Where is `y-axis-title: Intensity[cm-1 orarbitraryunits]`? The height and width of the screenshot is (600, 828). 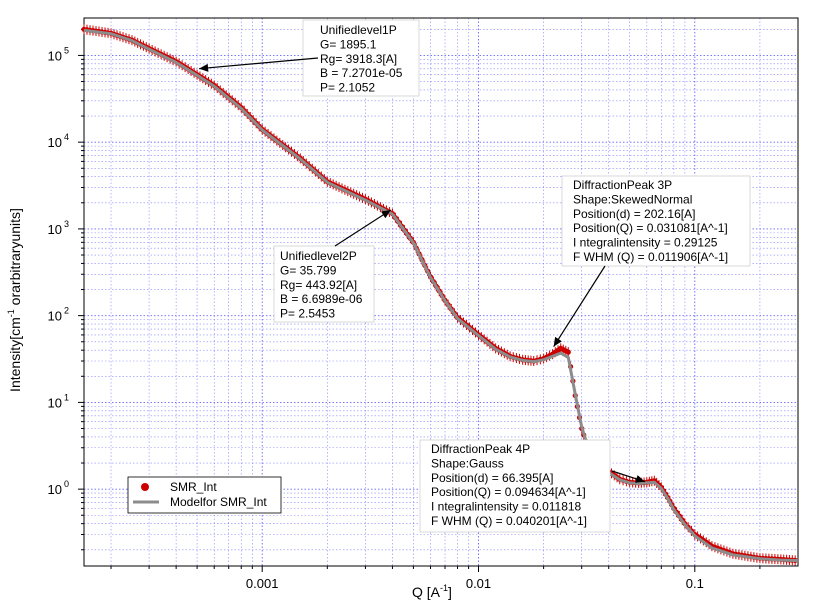
y-axis-title: Intensity[cm-1 orarbitraryunits] is located at coordinates (14, 300).